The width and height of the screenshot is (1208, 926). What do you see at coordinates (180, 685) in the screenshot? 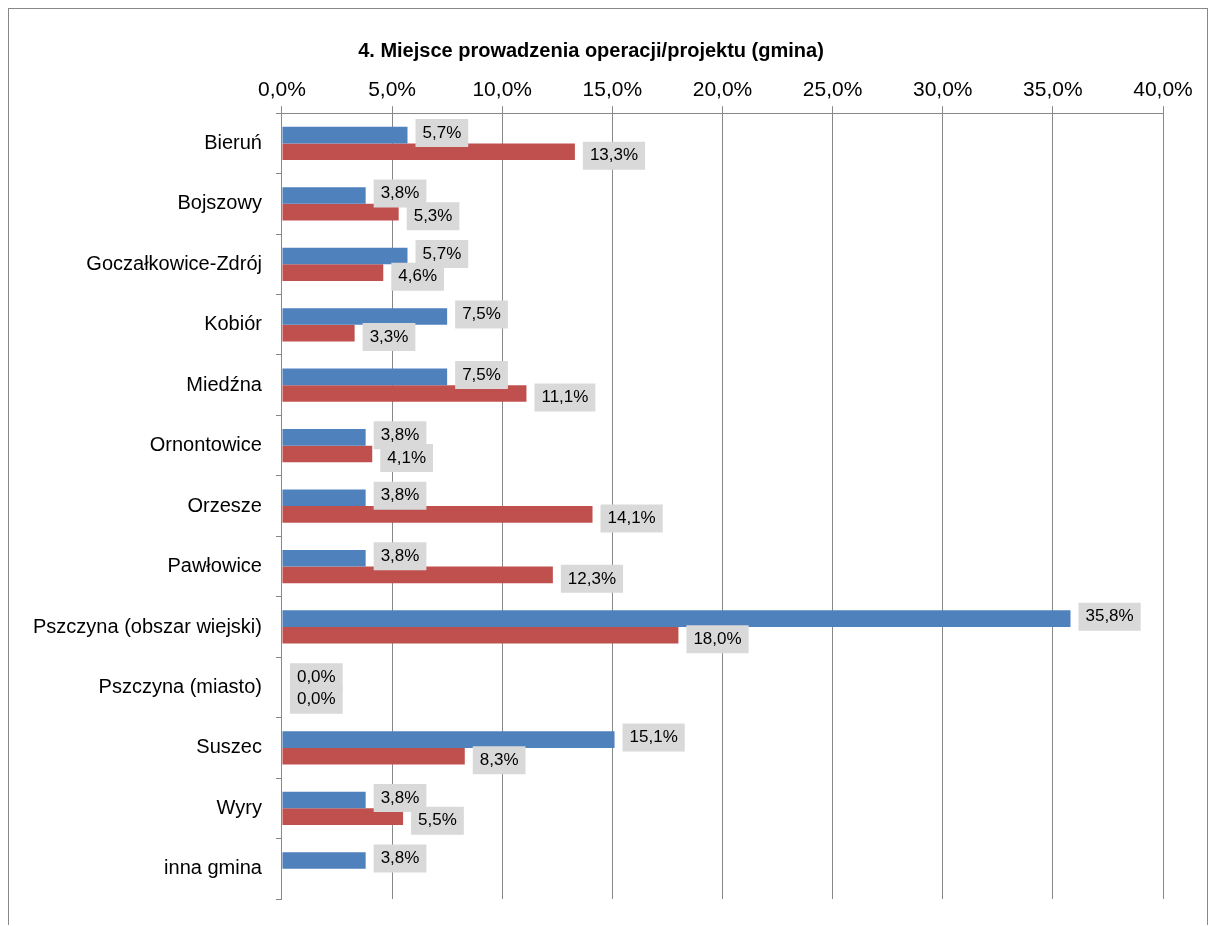
I see `y-tick-label: Pszczyna (miasto)` at bounding box center [180, 685].